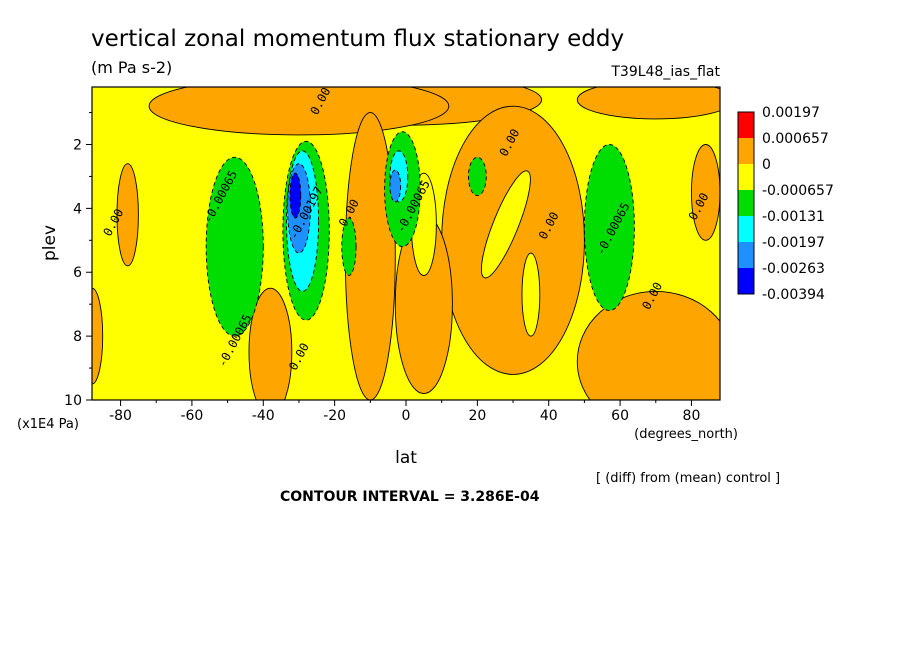 Image resolution: width=904 pixels, height=654 pixels. I want to click on x-axis-units: (degrees_north), so click(686, 434).